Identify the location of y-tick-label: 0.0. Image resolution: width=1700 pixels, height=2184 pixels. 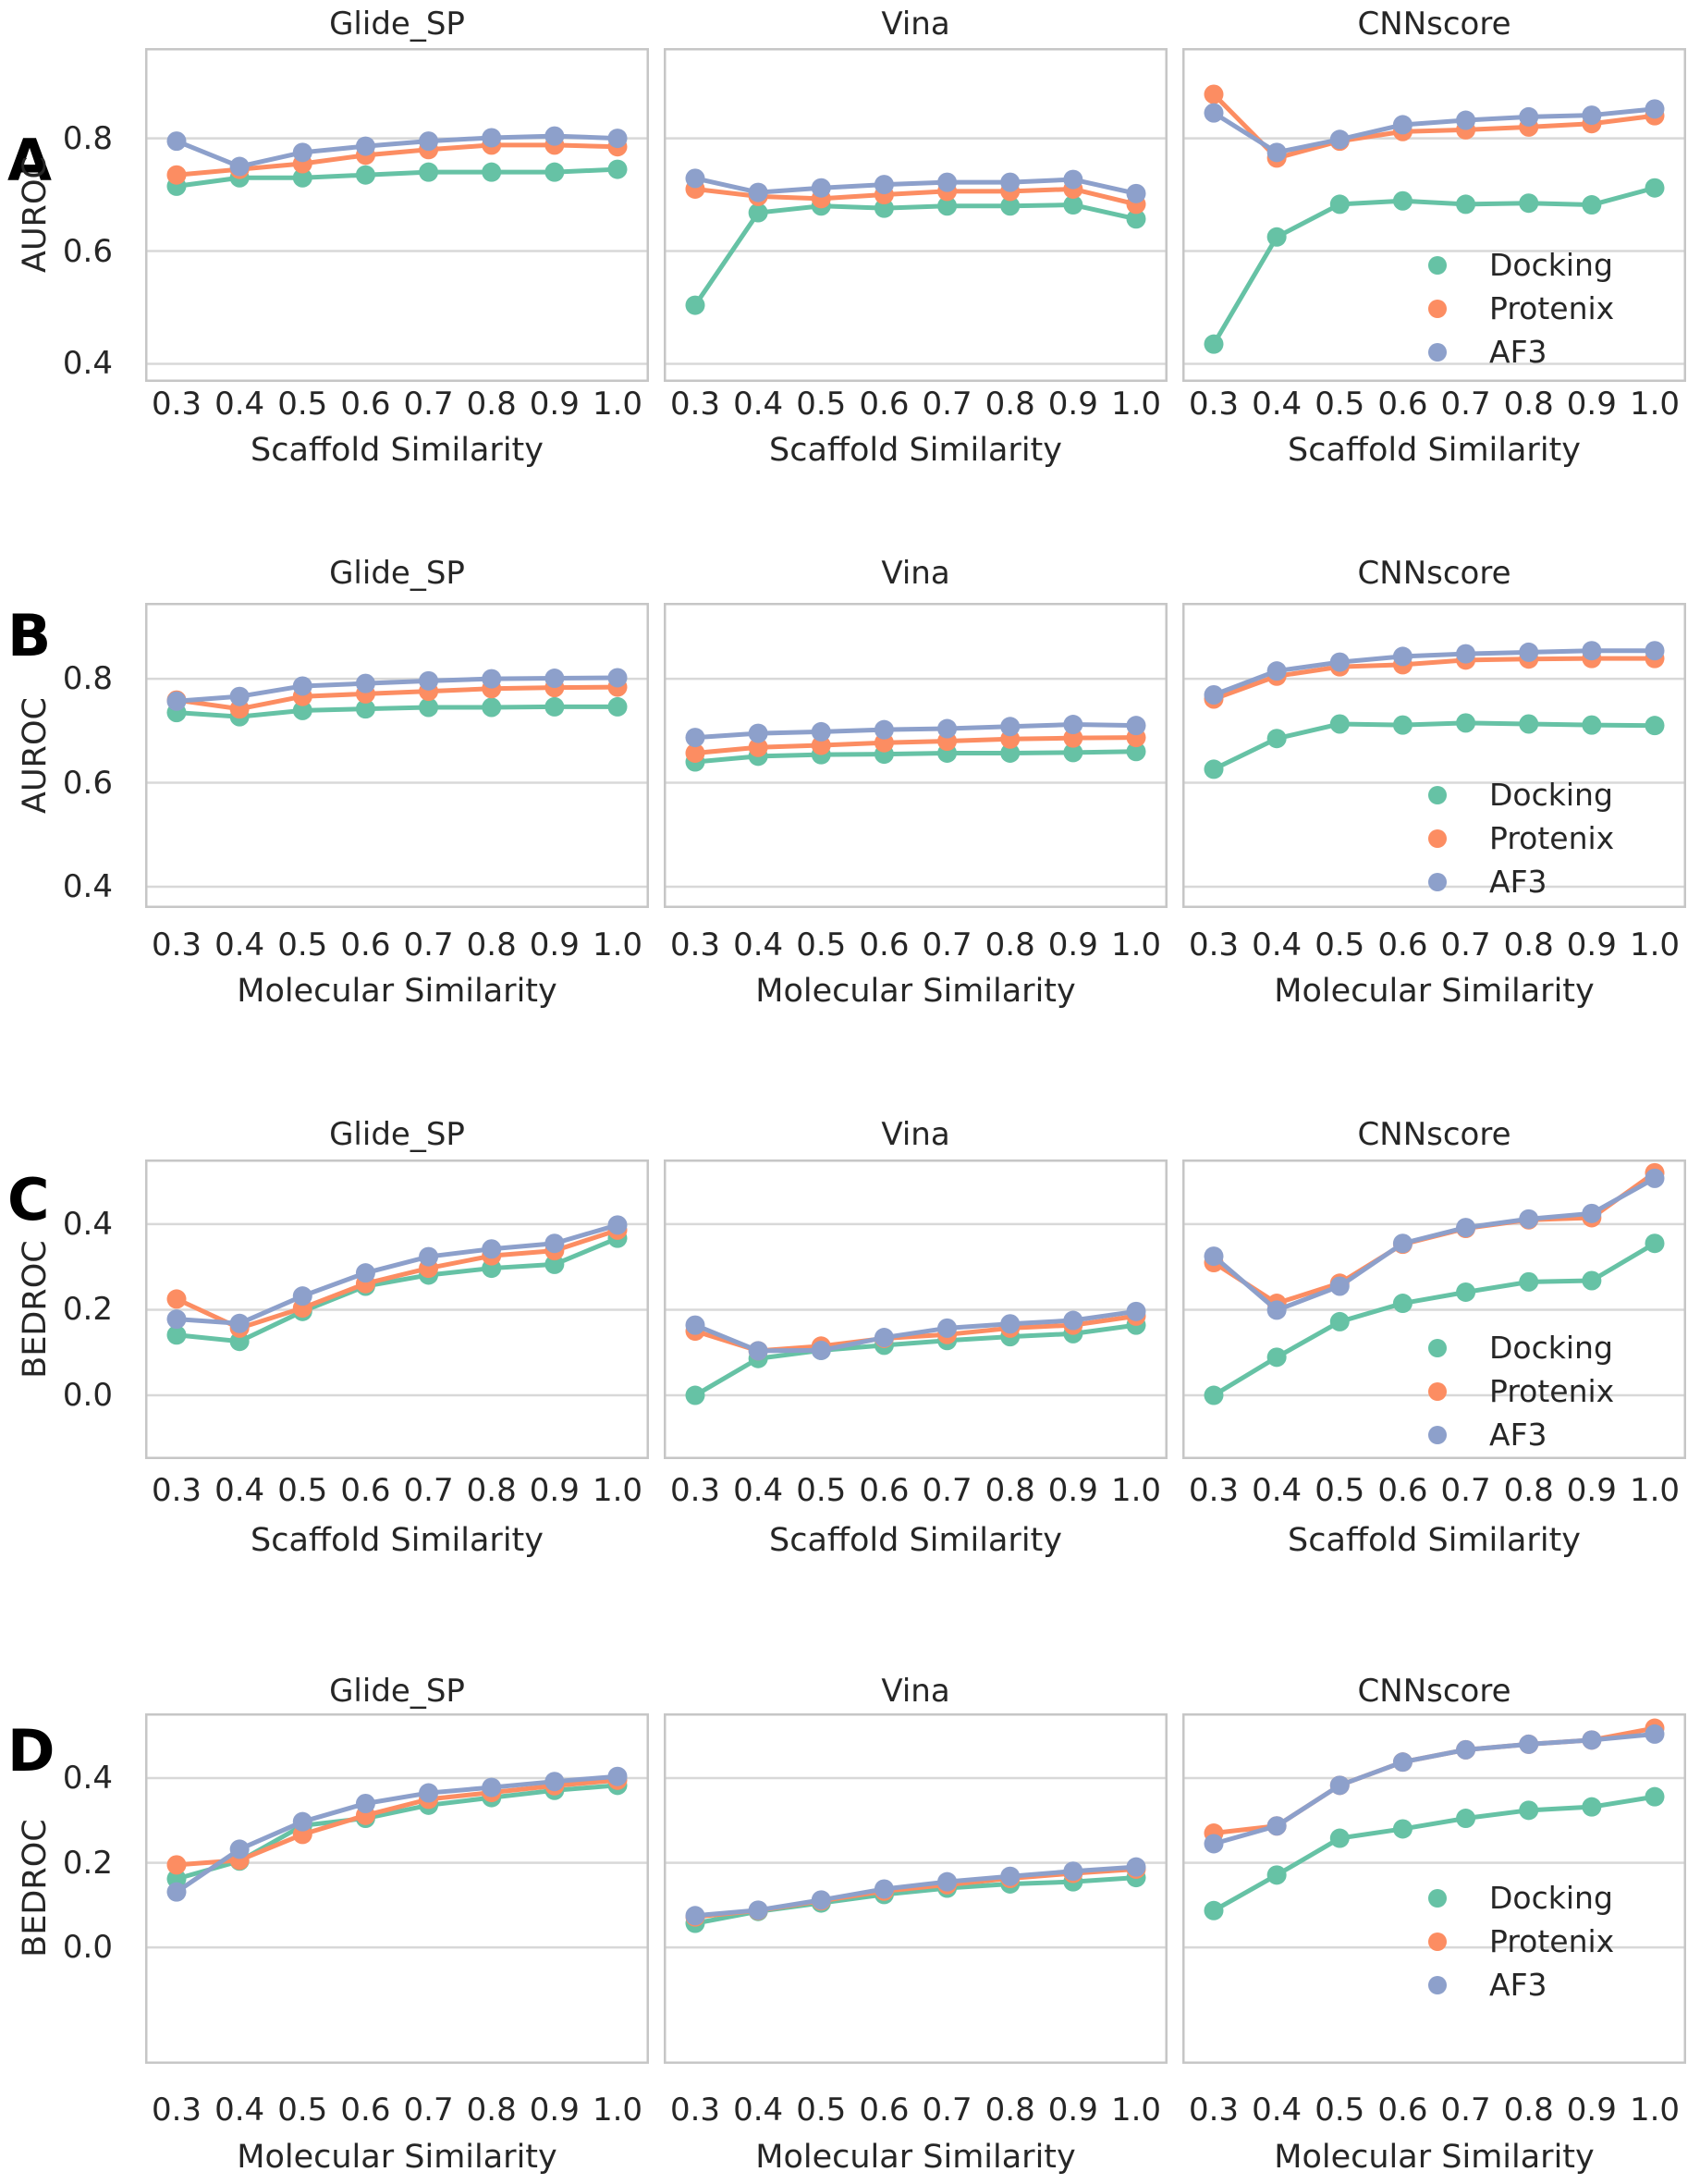
(87, 1948).